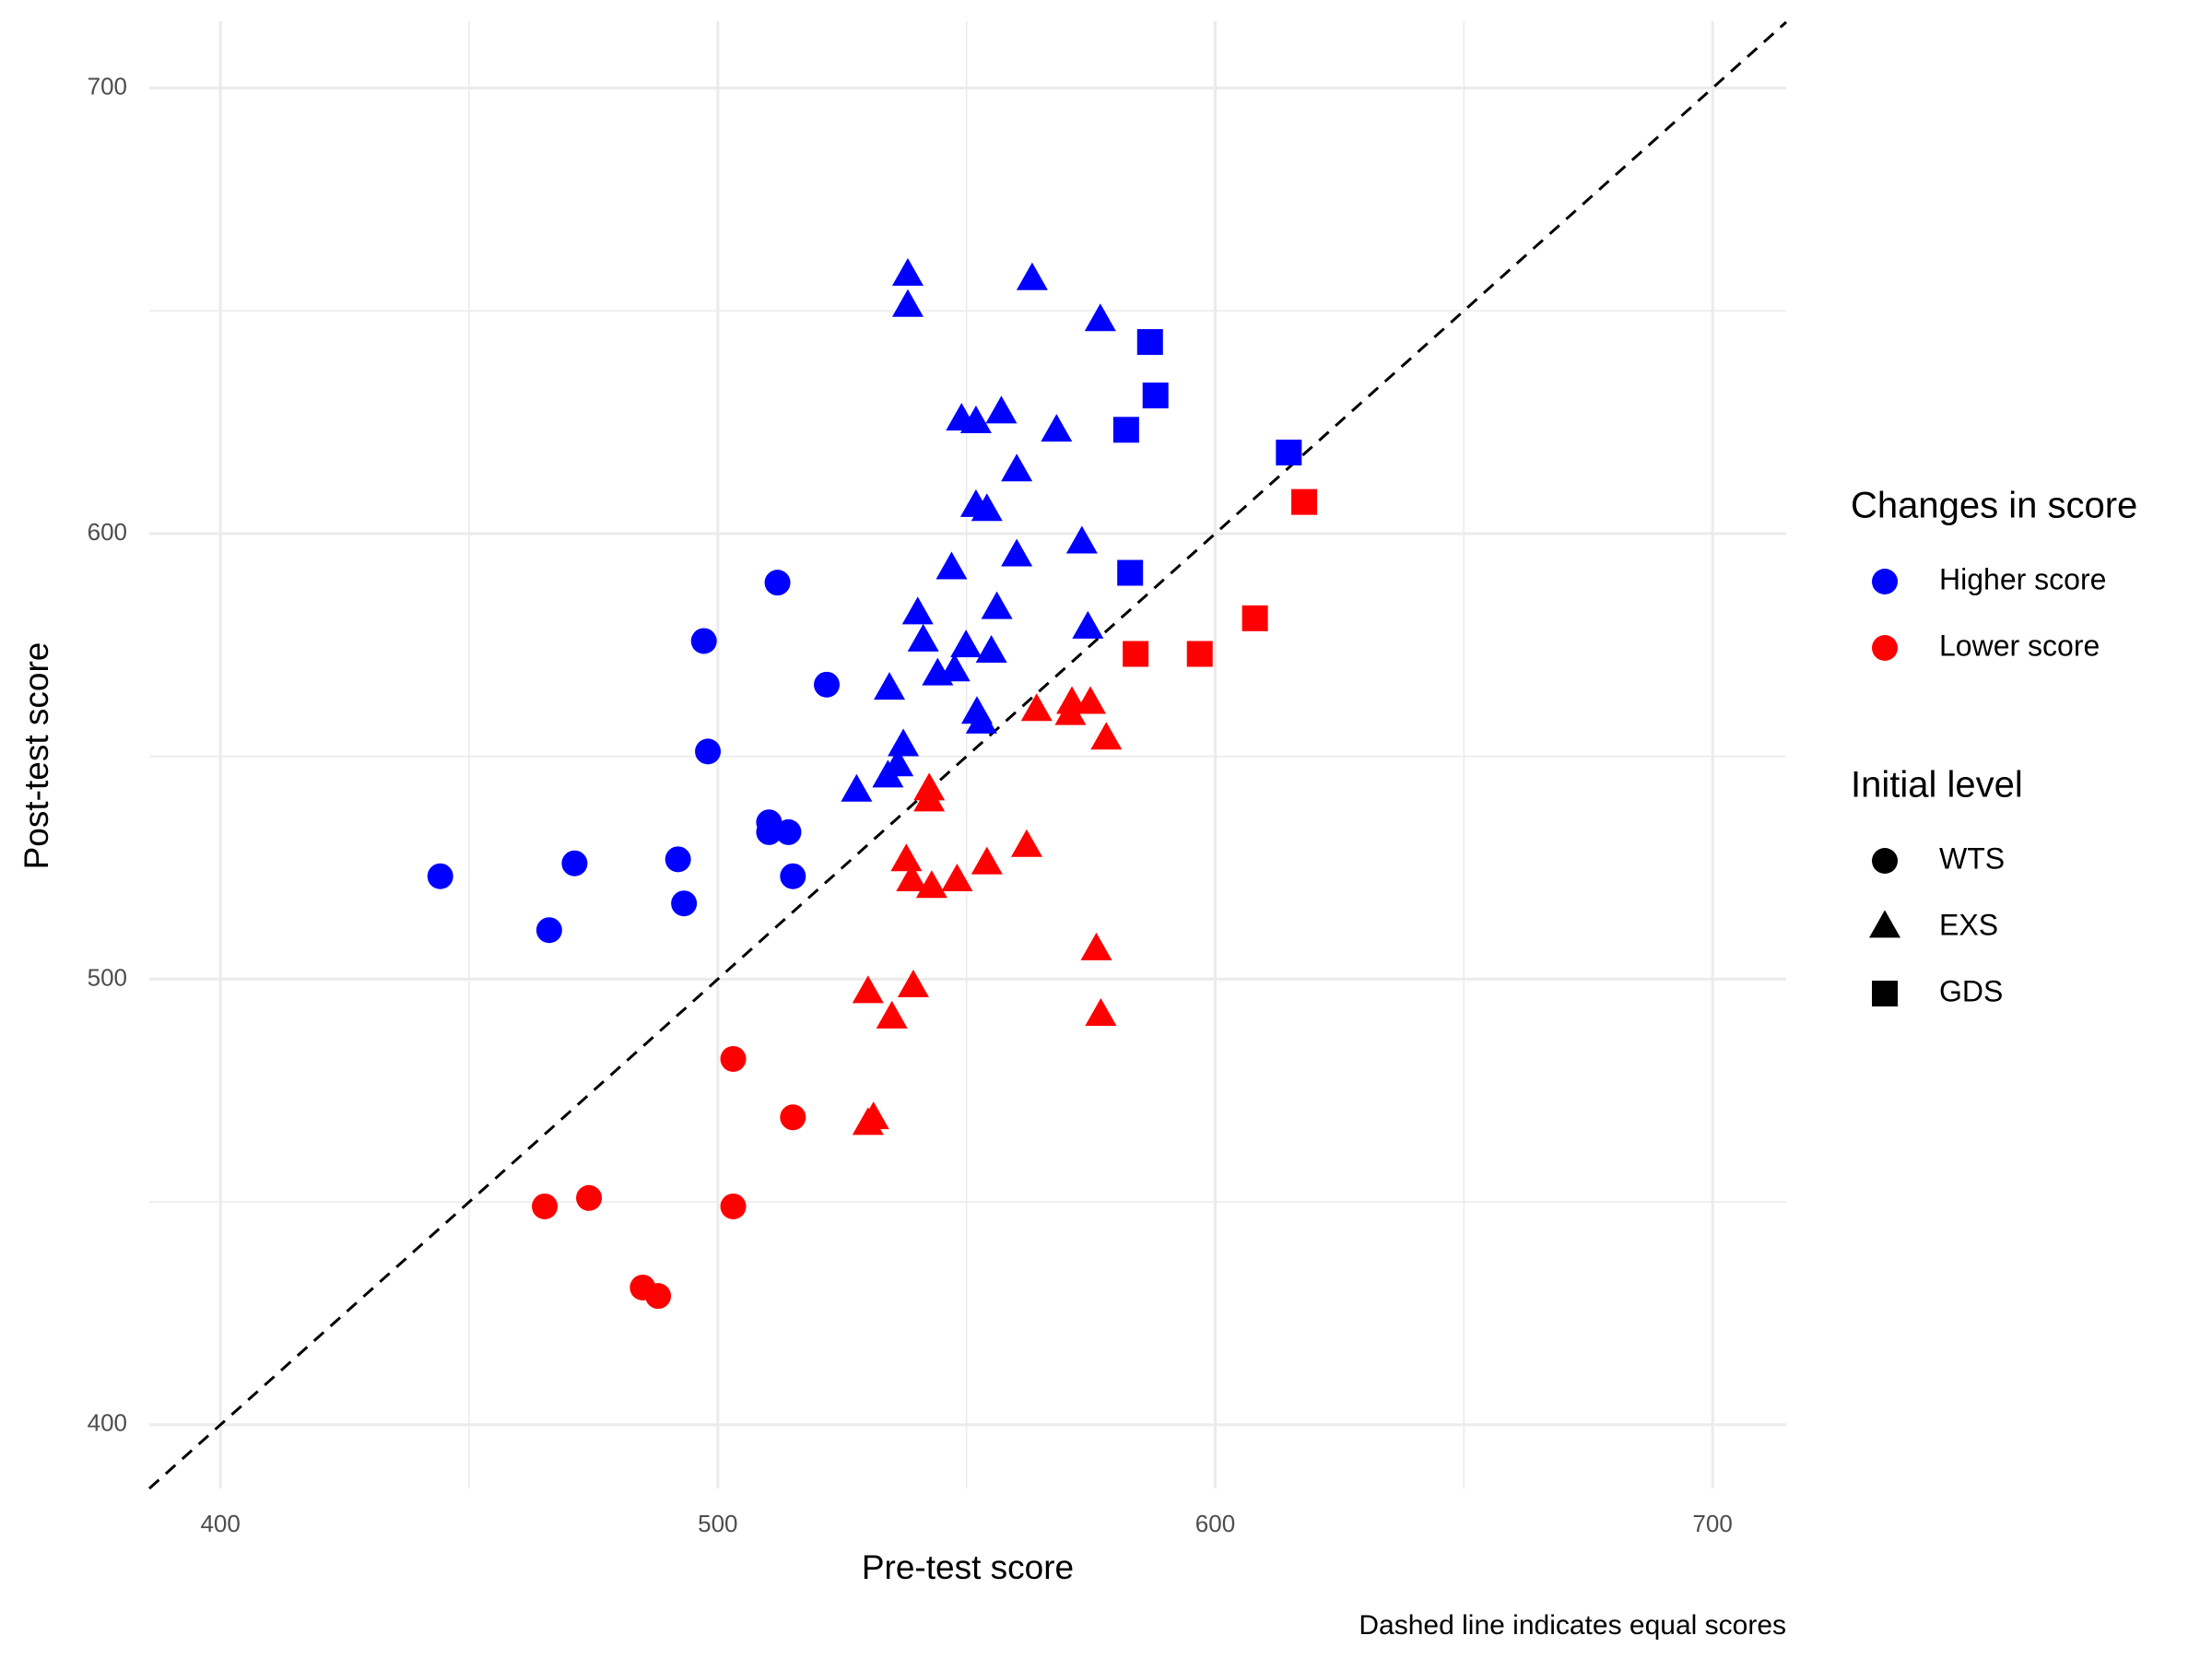 The width and height of the screenshot is (2212, 1659). Describe the element at coordinates (1972, 858) in the screenshot. I see `legend-label: WTS` at that location.